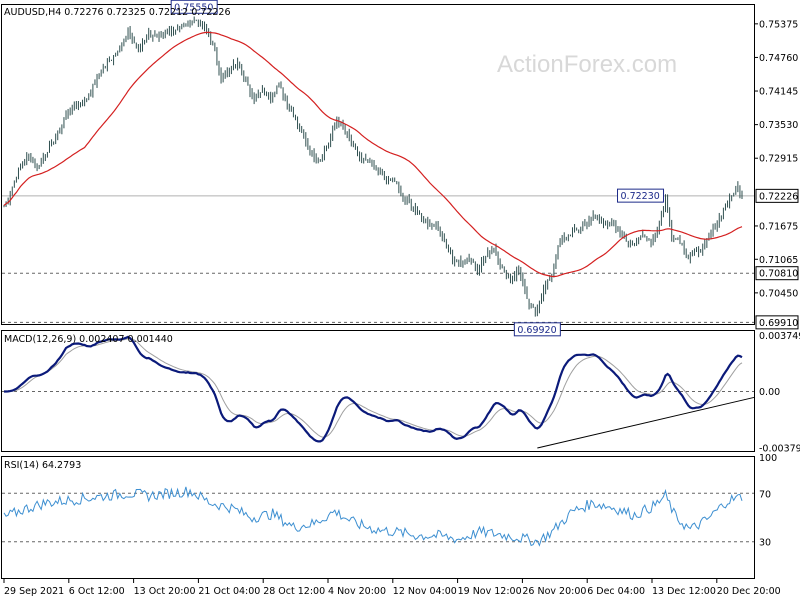 Image resolution: width=800 pixels, height=600 pixels. I want to click on rsi-layer, so click(378, 516).